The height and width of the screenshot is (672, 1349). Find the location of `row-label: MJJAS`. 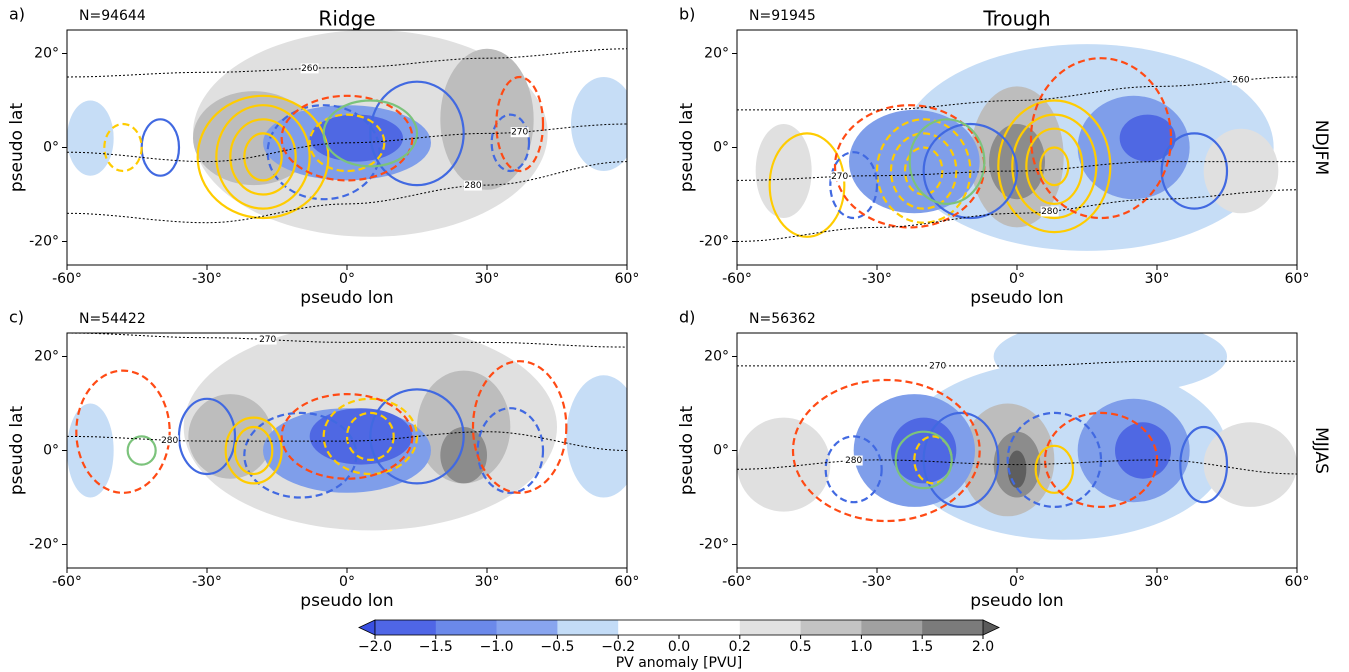

row-label: MJJAS is located at coordinates (1321, 450).